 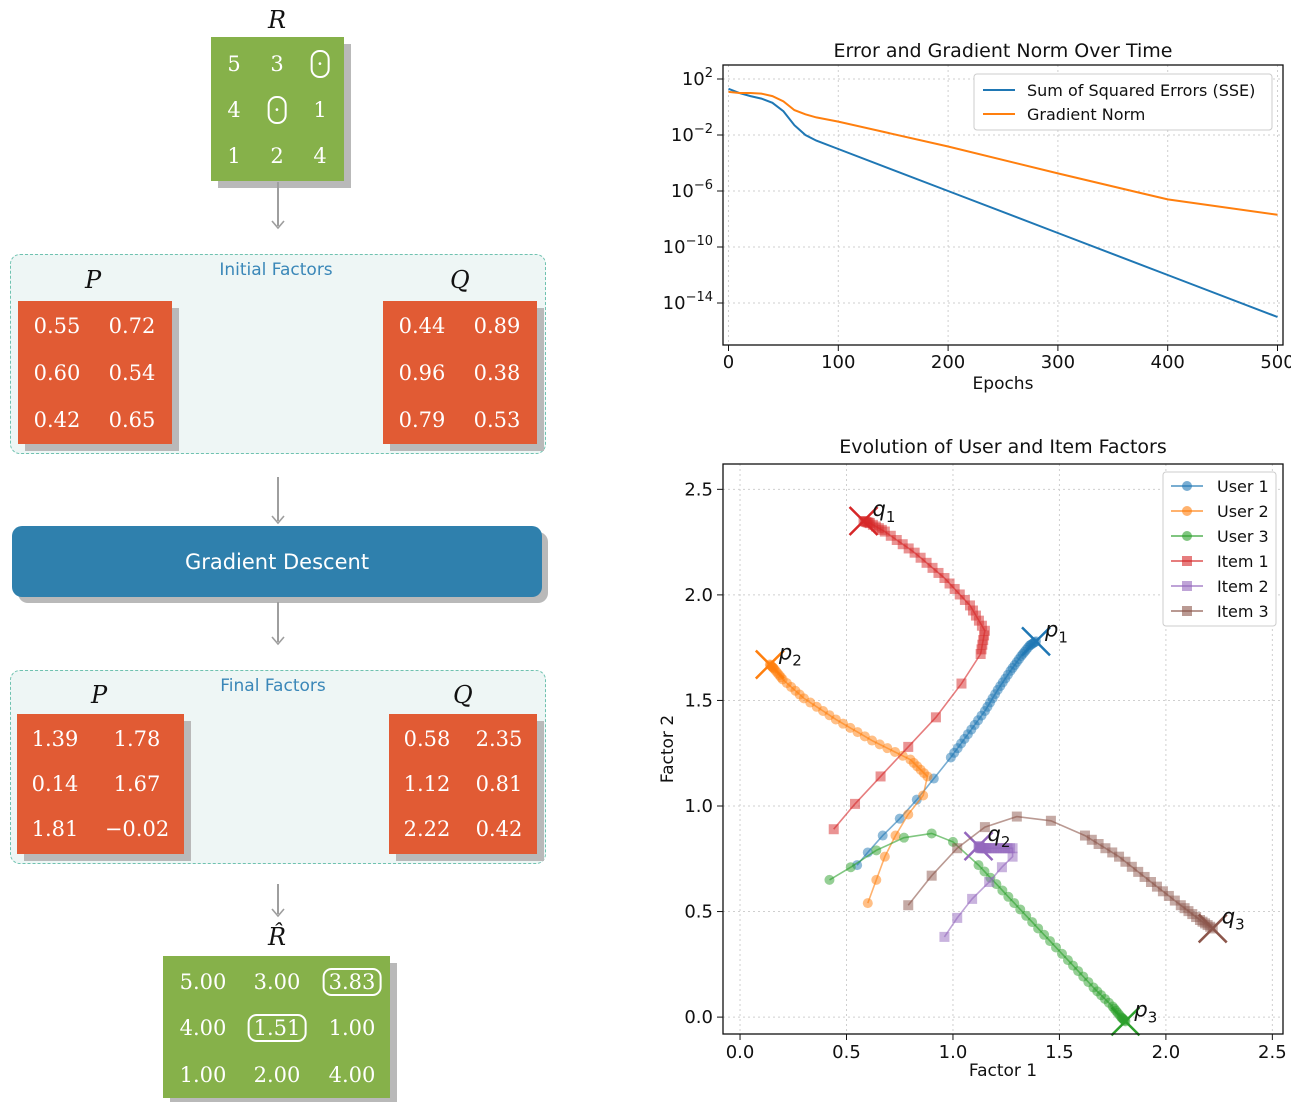 What do you see at coordinates (55, 829) in the screenshot?
I see `matrix-cell: 1.81` at bounding box center [55, 829].